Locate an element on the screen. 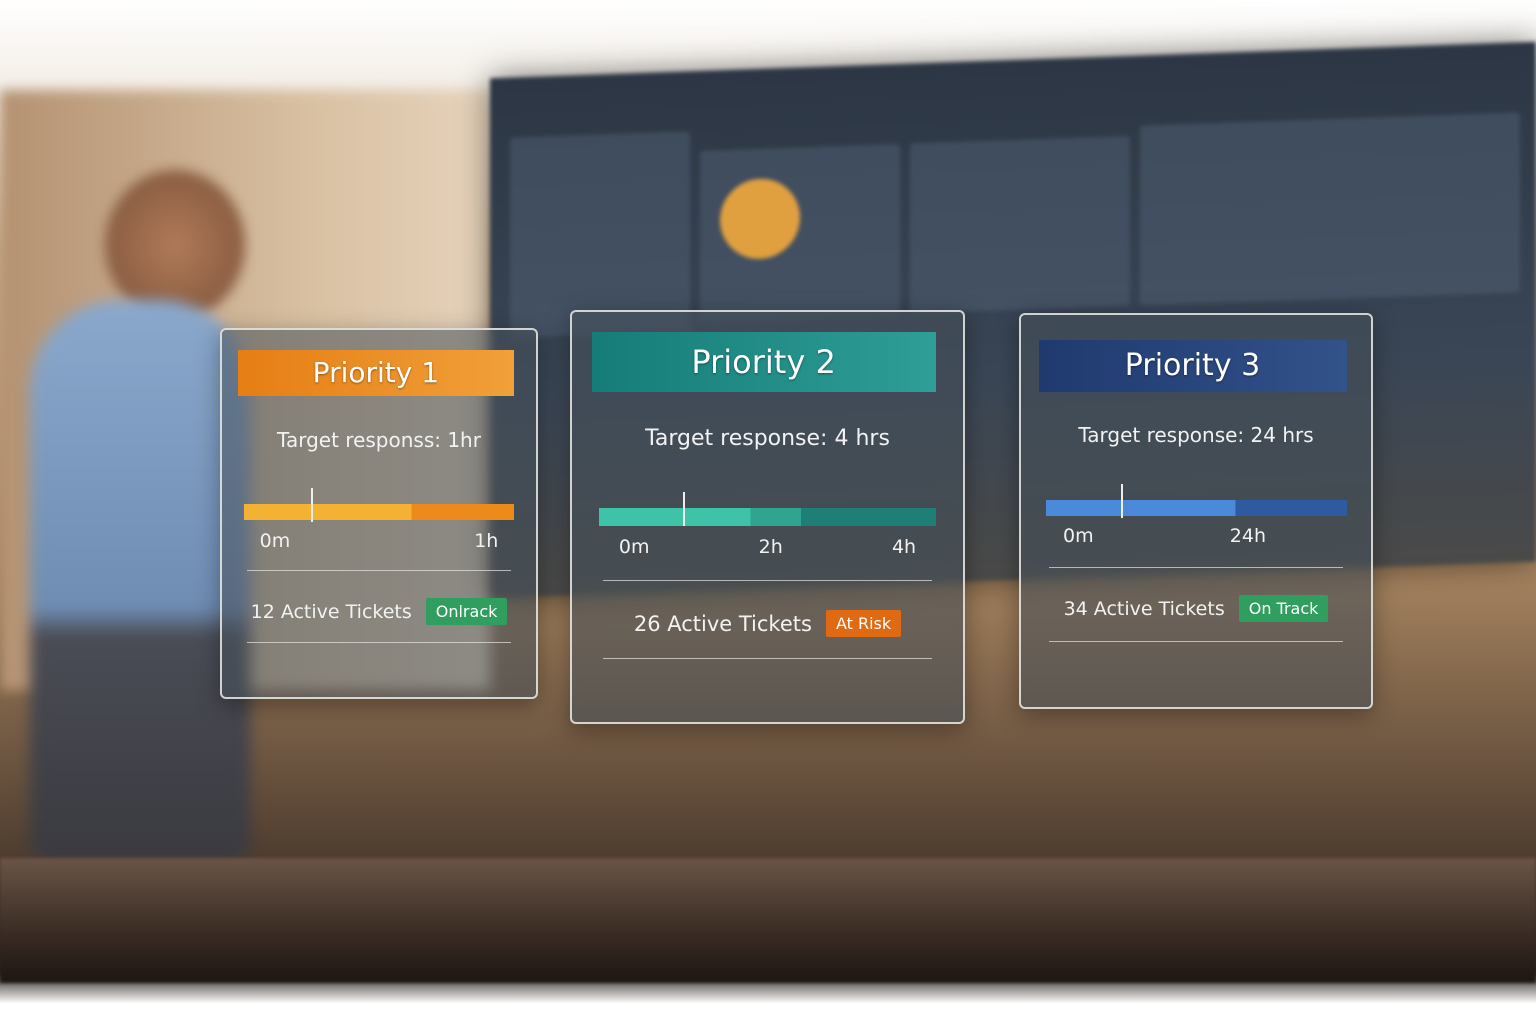 The image size is (1536, 1024). tick-label: 1h is located at coordinates (486, 541).